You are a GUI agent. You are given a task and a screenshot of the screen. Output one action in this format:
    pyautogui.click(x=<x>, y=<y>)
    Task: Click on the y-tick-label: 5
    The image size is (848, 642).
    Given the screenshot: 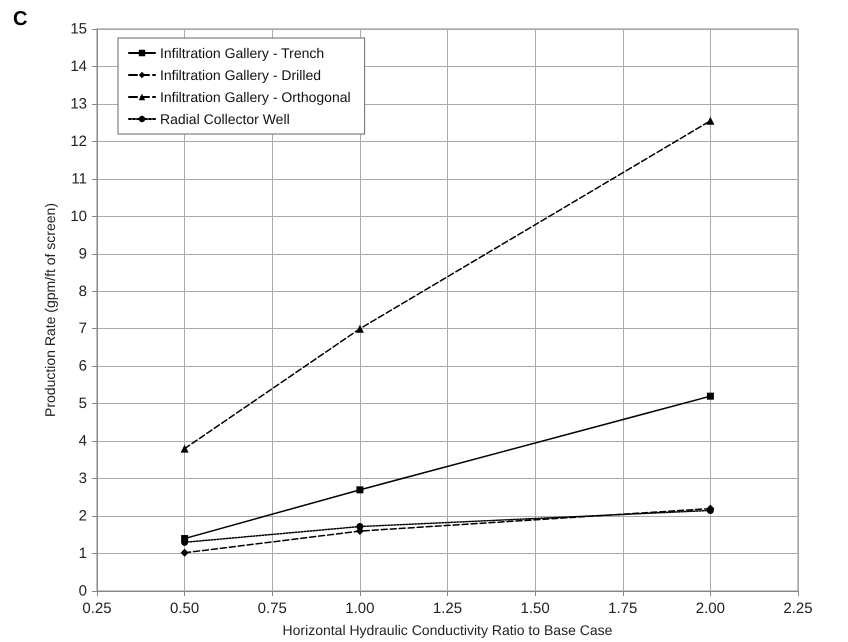 What is the action you would take?
    pyautogui.click(x=82, y=403)
    